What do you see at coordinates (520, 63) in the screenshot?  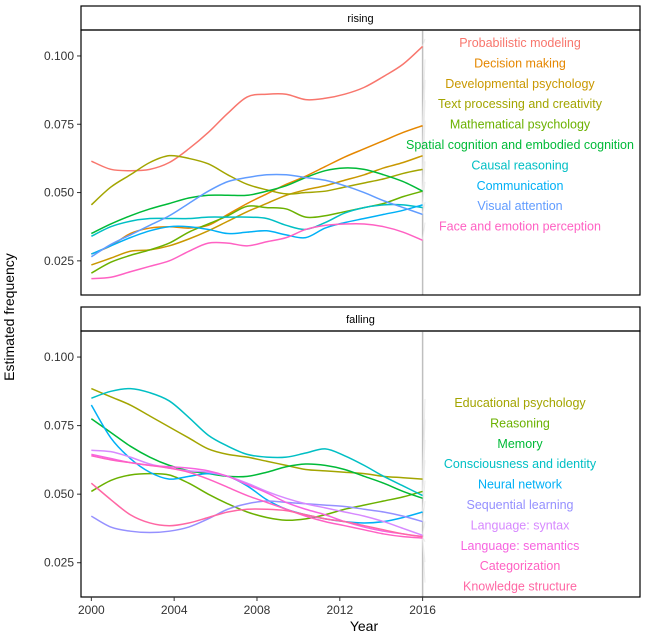 I see `series-label-decision-making: Decision making` at bounding box center [520, 63].